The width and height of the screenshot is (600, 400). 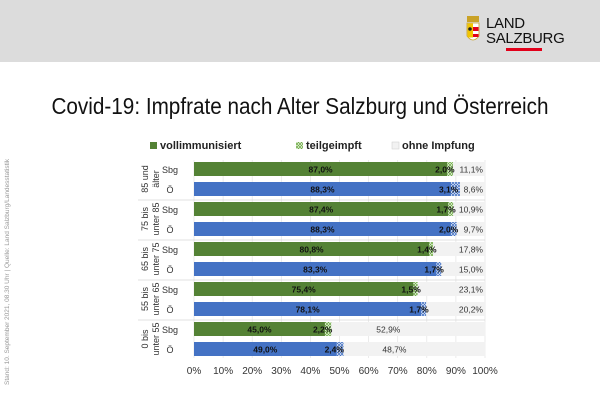 I want to click on data-label: 75,4%, so click(x=304, y=290).